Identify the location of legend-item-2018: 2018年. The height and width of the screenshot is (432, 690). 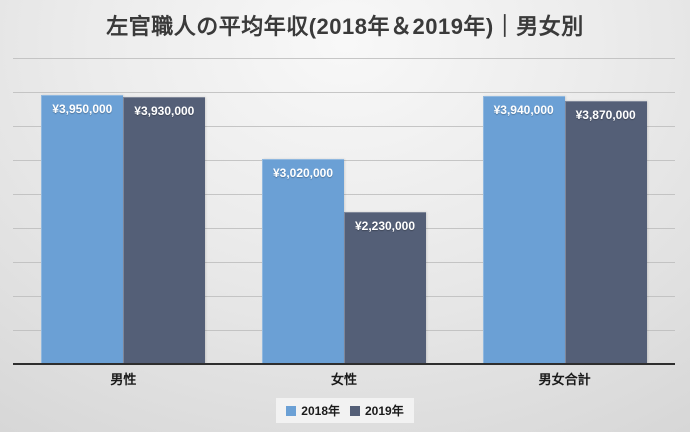
(313, 410).